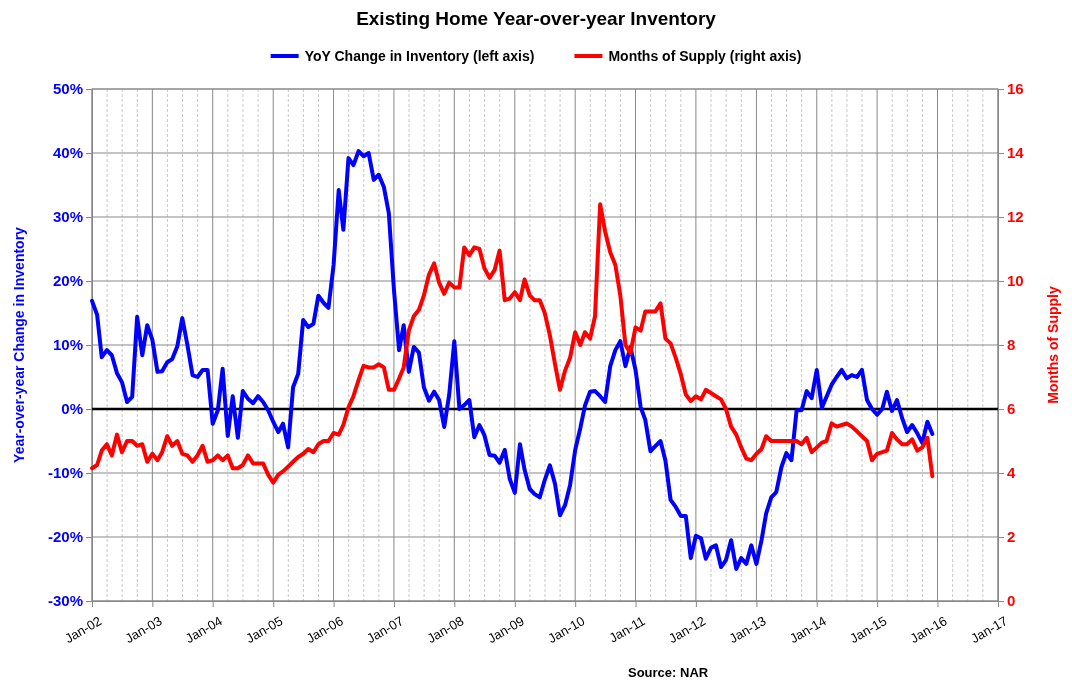 This screenshot has height=688, width=1072. What do you see at coordinates (419, 56) in the screenshot?
I see `legend-label: YoY Change in Inventory (left axis)` at bounding box center [419, 56].